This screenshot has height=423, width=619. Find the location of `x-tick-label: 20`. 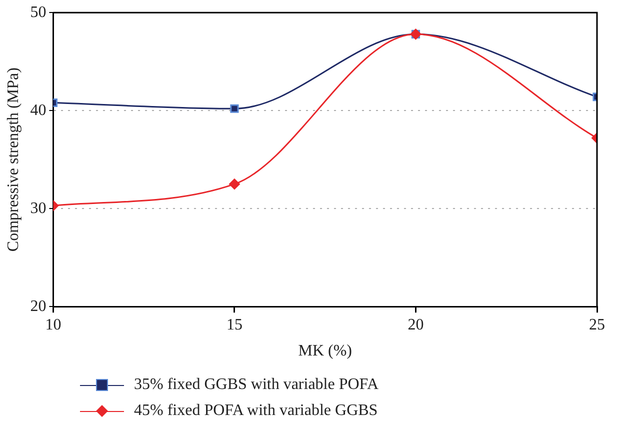

x-tick-label: 20 is located at coordinates (416, 325).